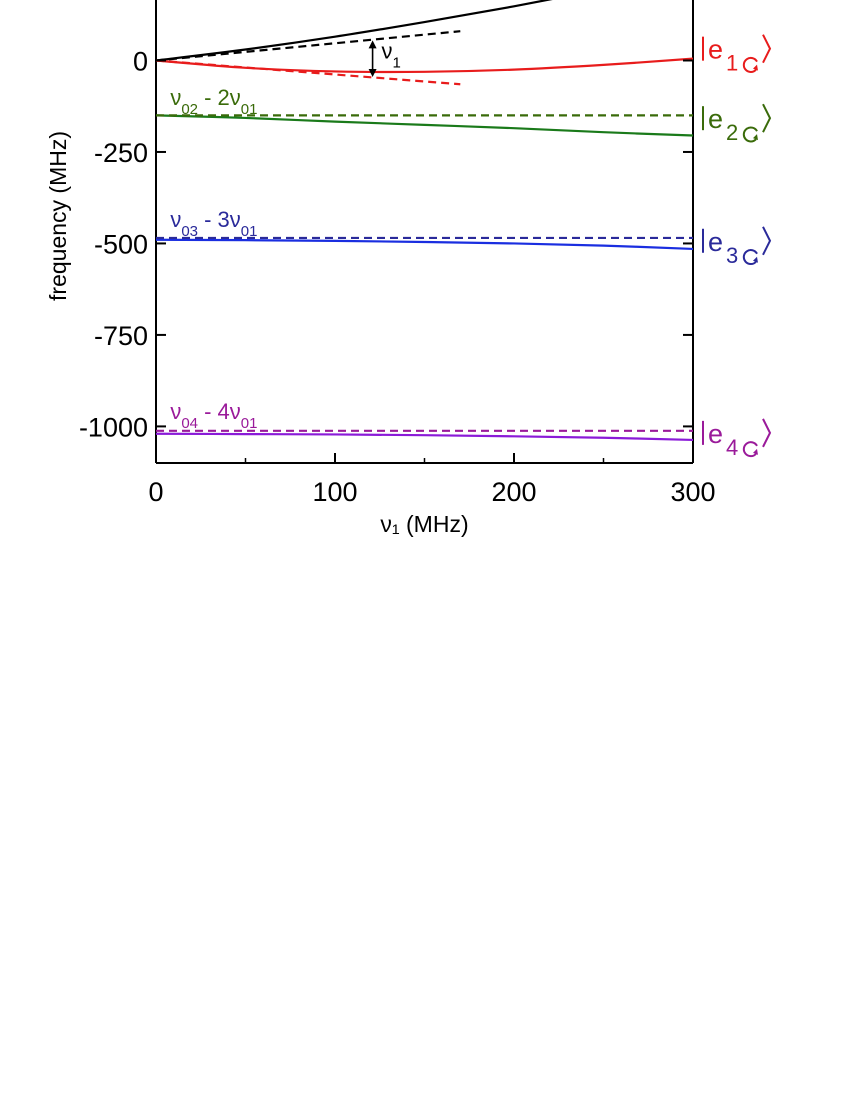 The width and height of the screenshot is (850, 1100). Describe the element at coordinates (213, 415) in the screenshot. I see `annotation-4: ν04 - 4ν01` at that location.